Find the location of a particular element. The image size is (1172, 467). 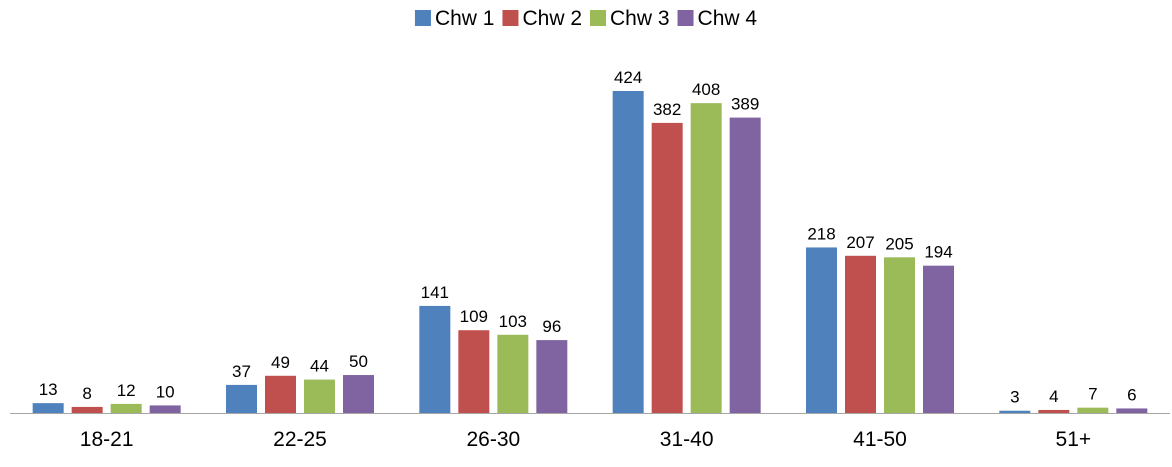

data-label: 3 is located at coordinates (1014, 397).